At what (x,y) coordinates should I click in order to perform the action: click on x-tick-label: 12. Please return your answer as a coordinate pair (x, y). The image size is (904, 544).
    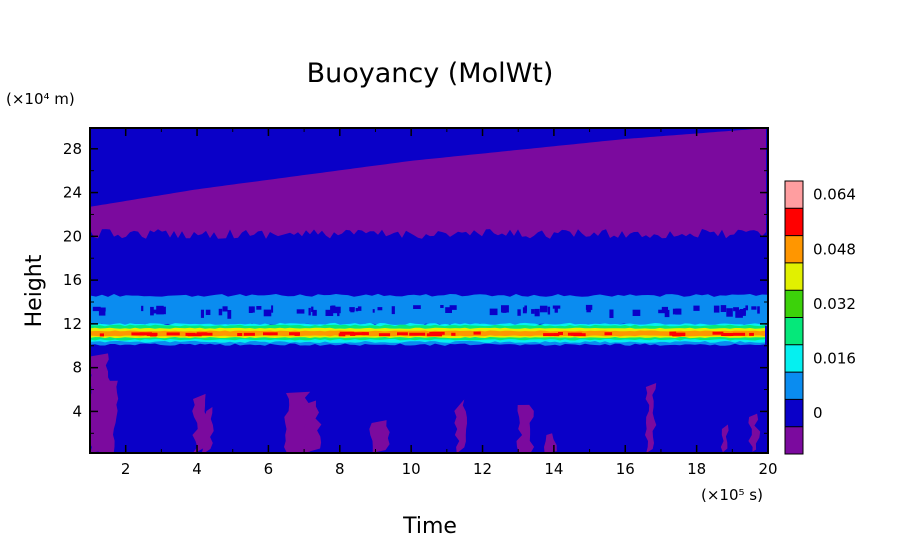
    Looking at the image, I should click on (482, 469).